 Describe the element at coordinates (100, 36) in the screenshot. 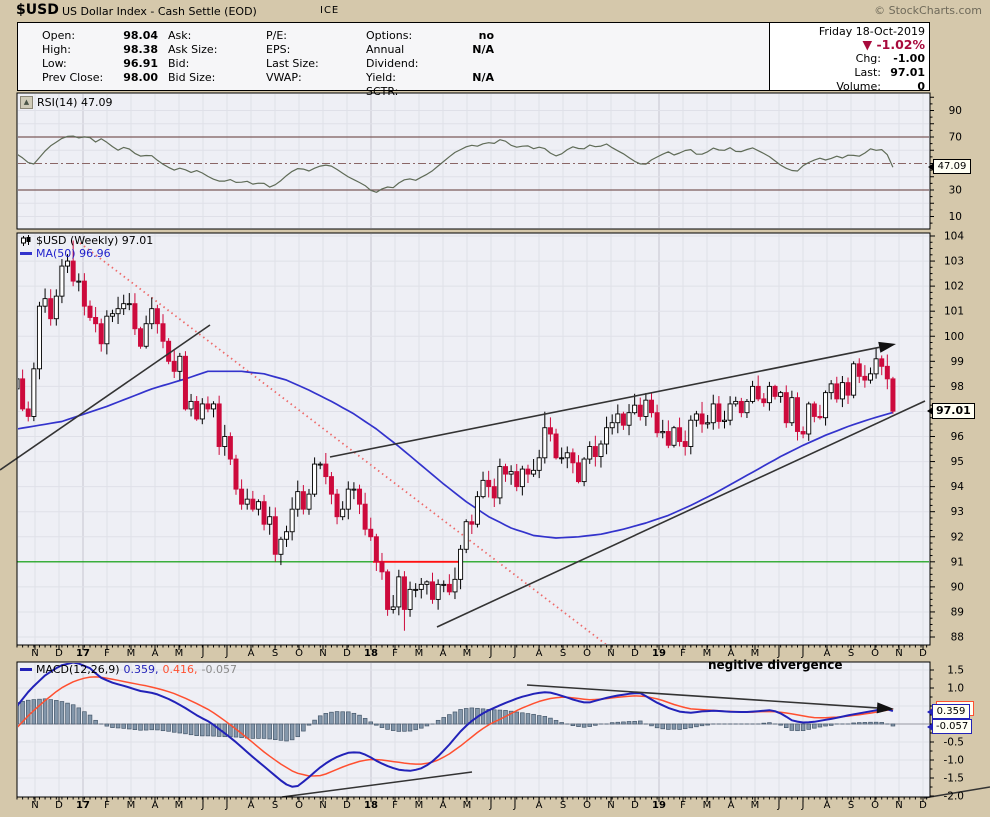

I see `quote-row: Open: 98.04` at that location.